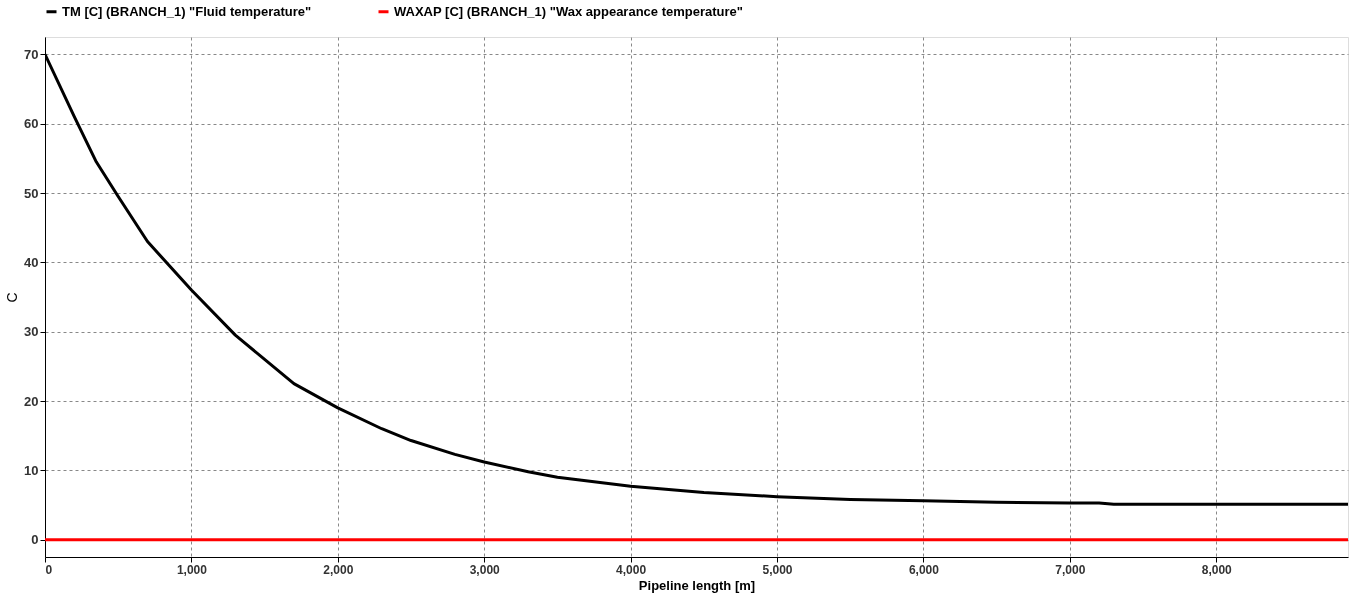 The image size is (1353, 597). What do you see at coordinates (924, 569) in the screenshot?
I see `x-tick-label: 6,000` at bounding box center [924, 569].